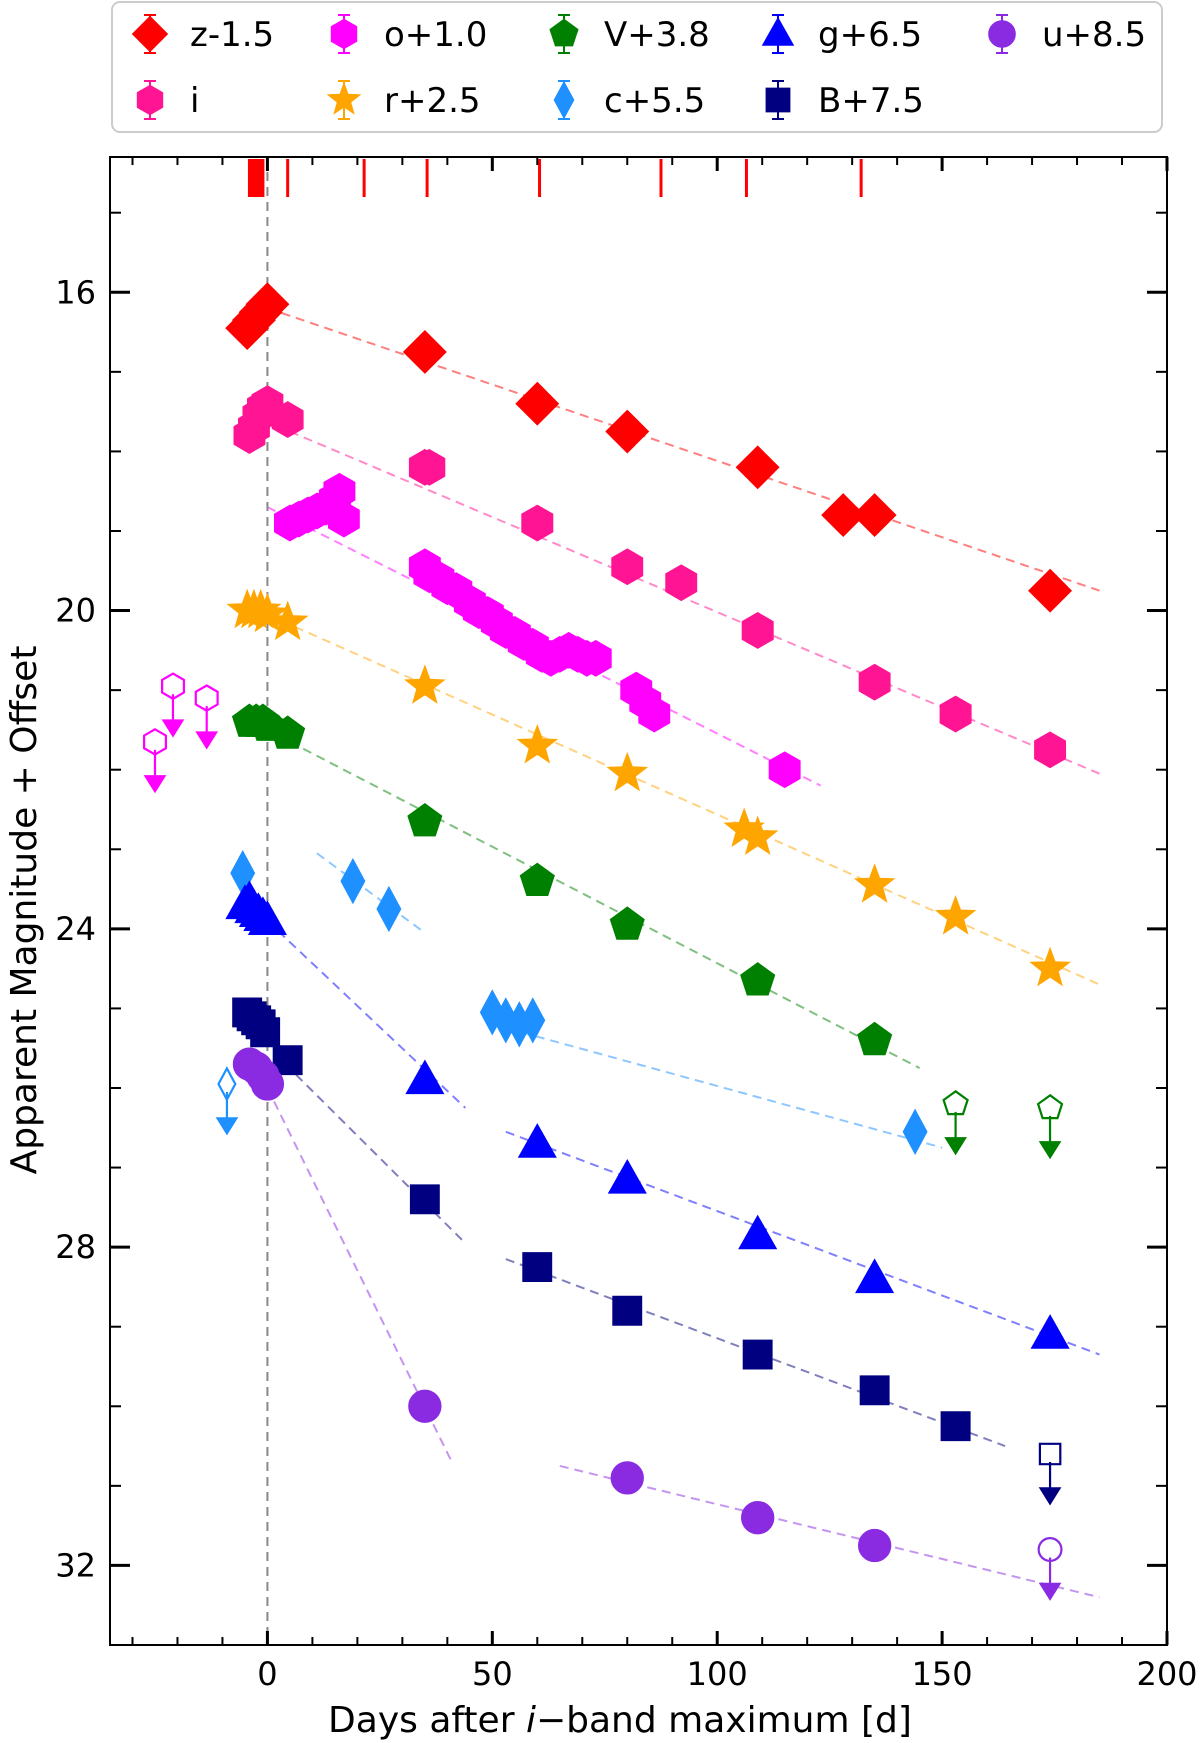 The image size is (1200, 1743). What do you see at coordinates (408, 34) in the screenshot?
I see `legend-entry-o-1-0: o+1.0` at bounding box center [408, 34].